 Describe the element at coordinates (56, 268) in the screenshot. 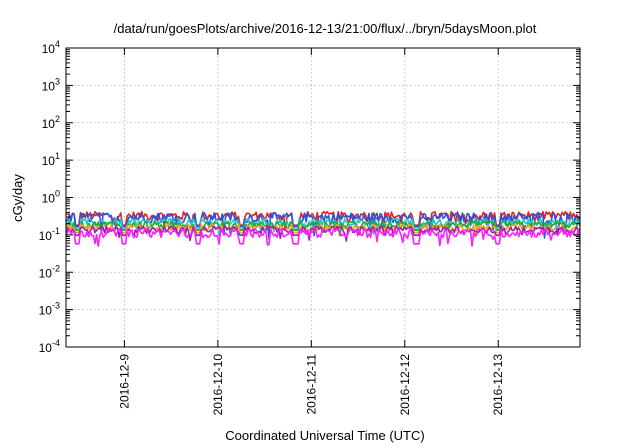

I see `y-tick-exponent: -2` at that location.